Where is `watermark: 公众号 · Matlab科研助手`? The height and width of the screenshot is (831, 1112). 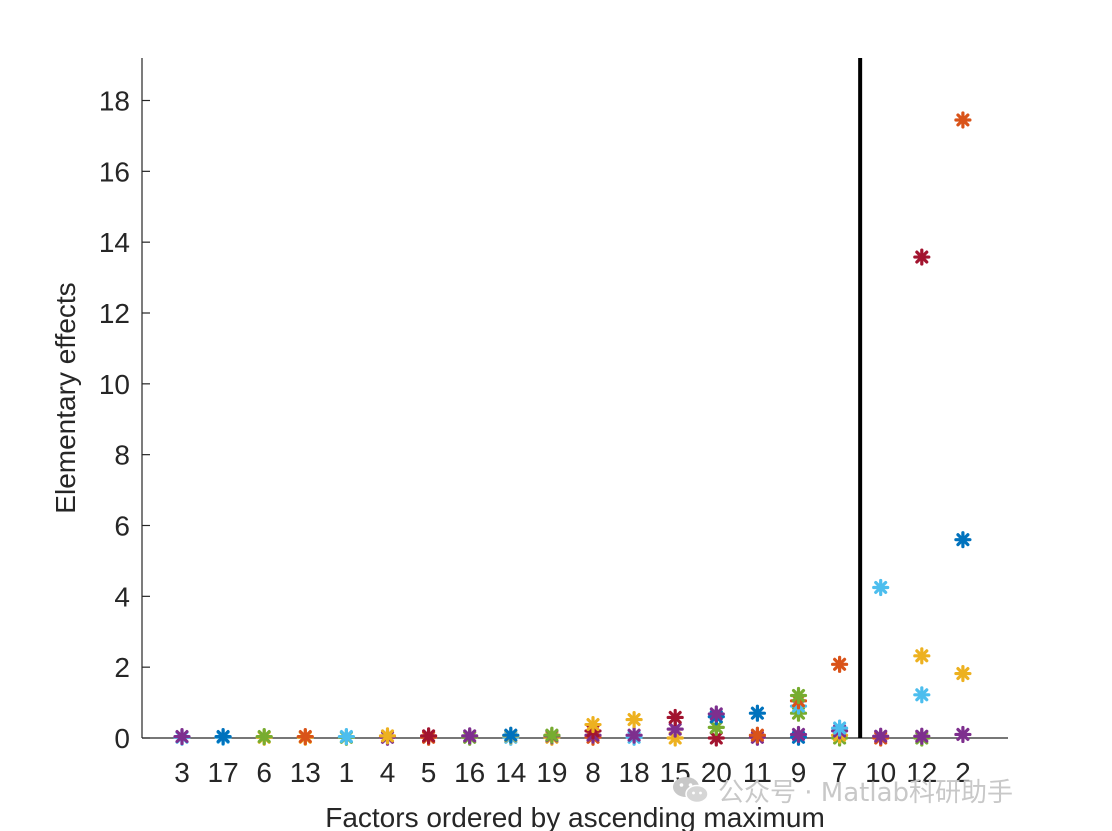
watermark: 公众号 · Matlab科研助手 is located at coordinates (842, 790).